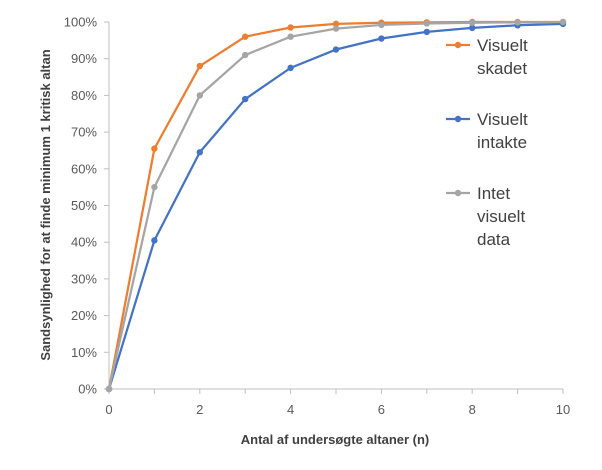 This screenshot has height=470, width=602. I want to click on x-tick-label: 4, so click(290, 409).